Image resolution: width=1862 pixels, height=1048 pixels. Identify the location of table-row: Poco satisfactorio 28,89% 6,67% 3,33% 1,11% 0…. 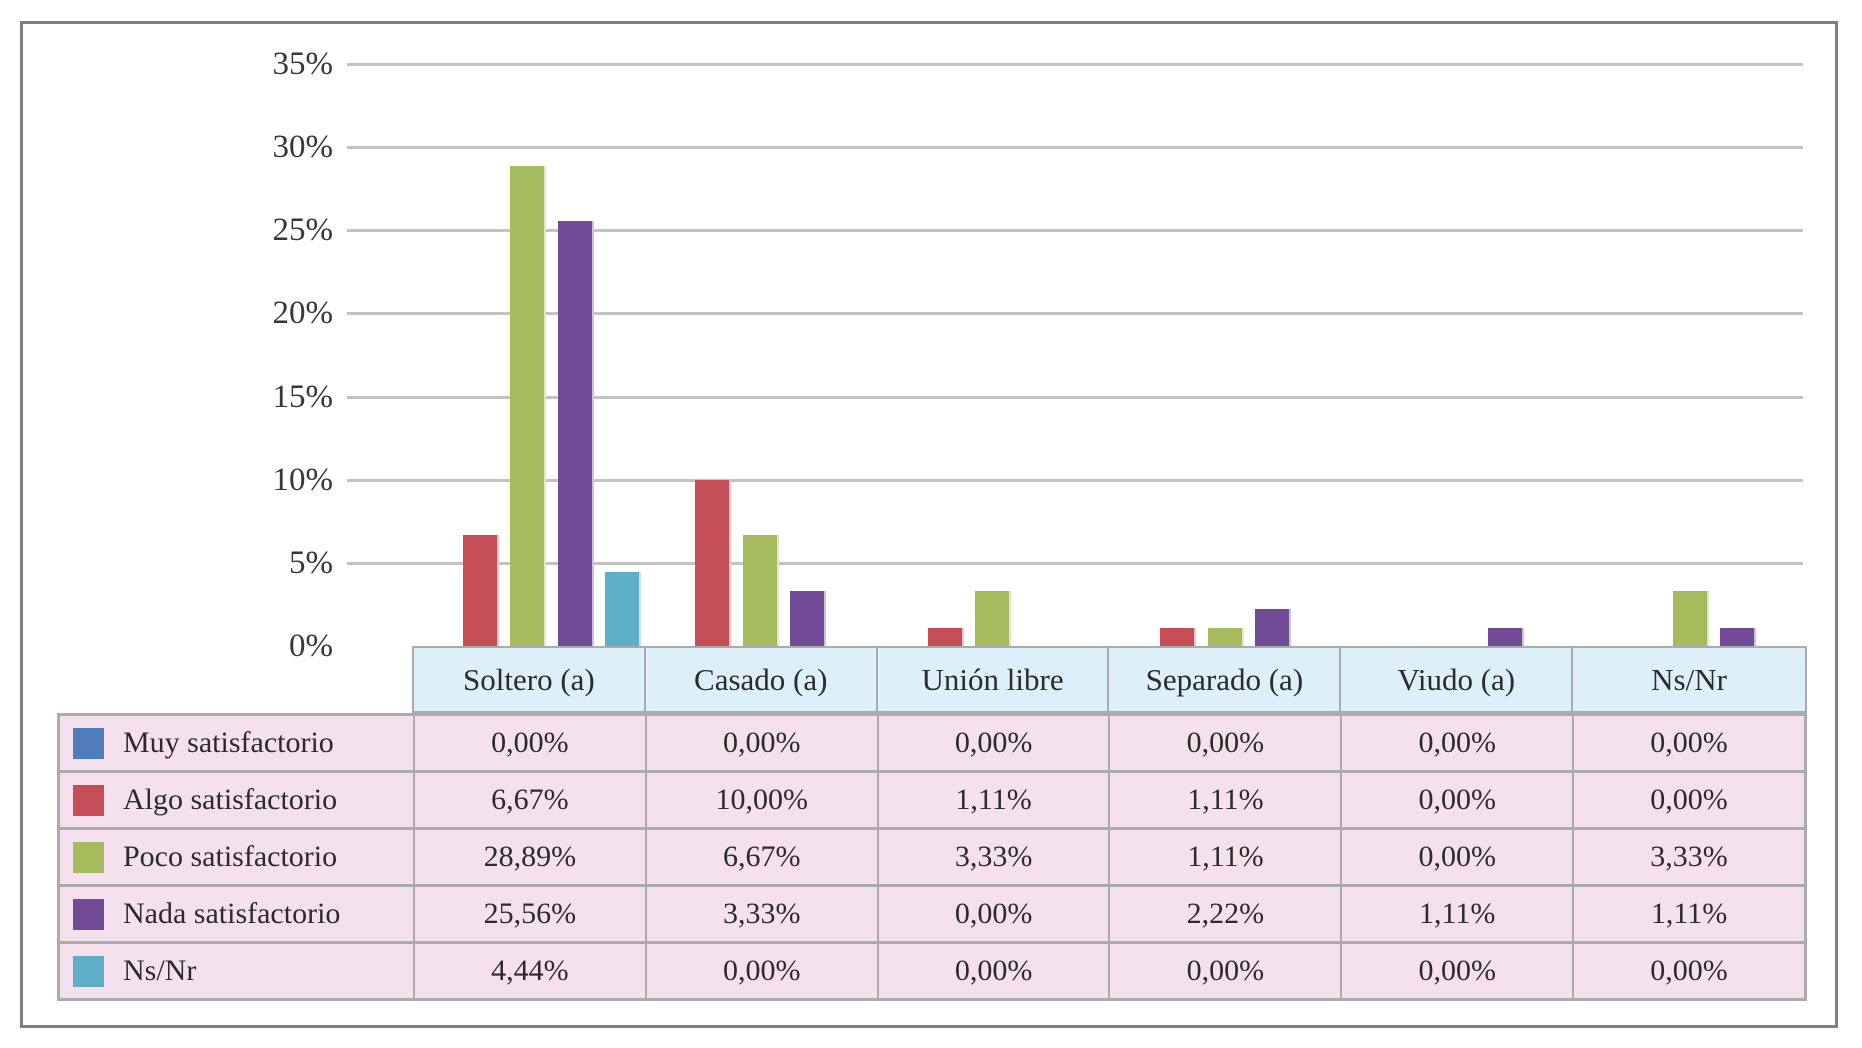
(932, 858).